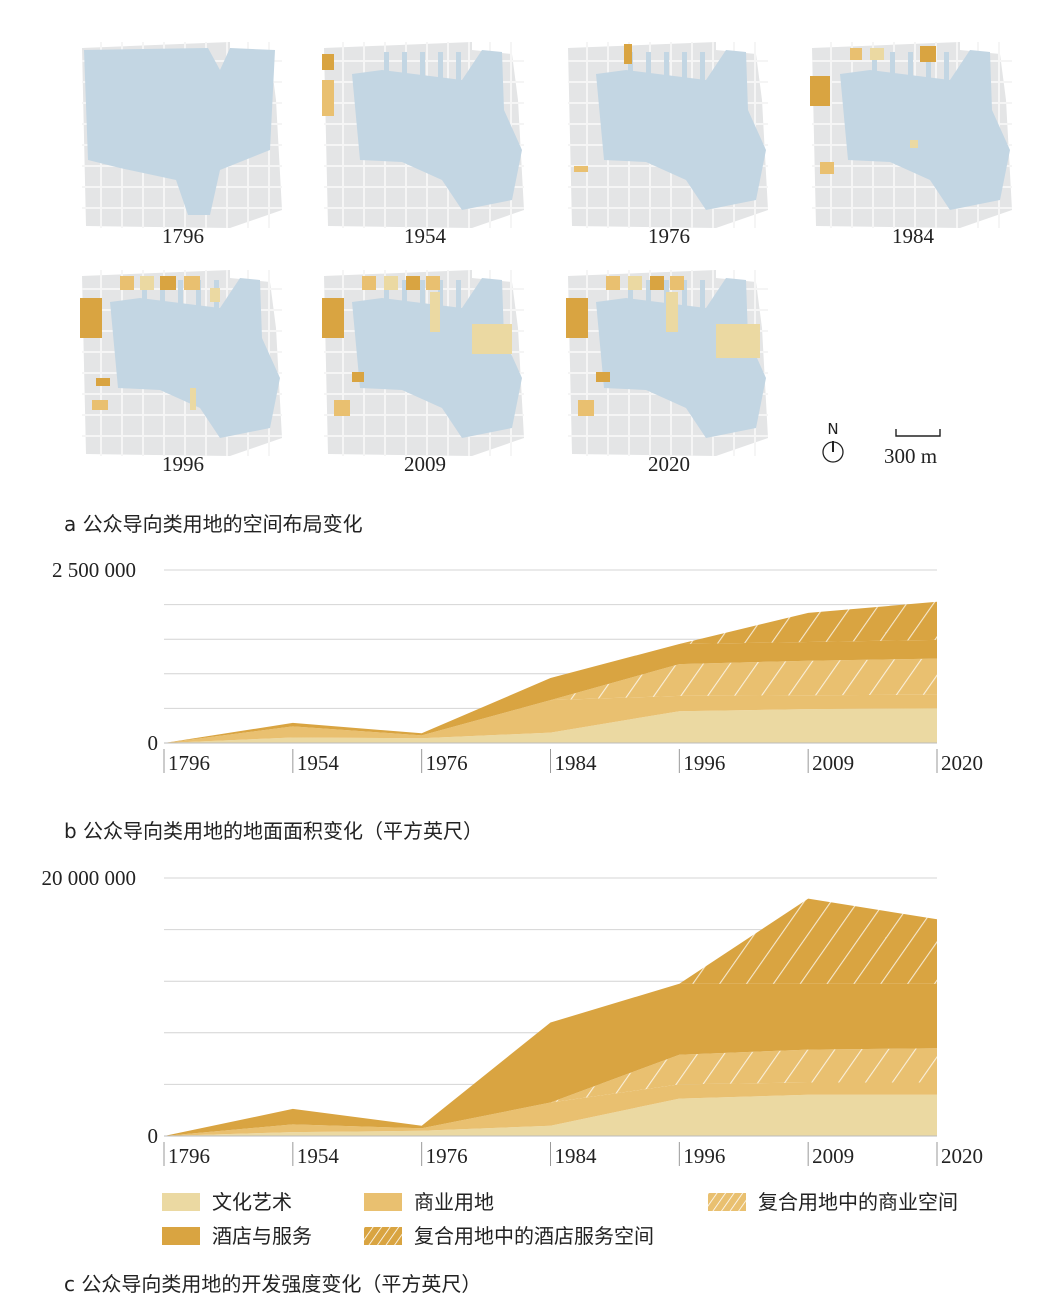 The height and width of the screenshot is (1307, 1045). I want to click on map-1796-drawing, so click(182, 135).